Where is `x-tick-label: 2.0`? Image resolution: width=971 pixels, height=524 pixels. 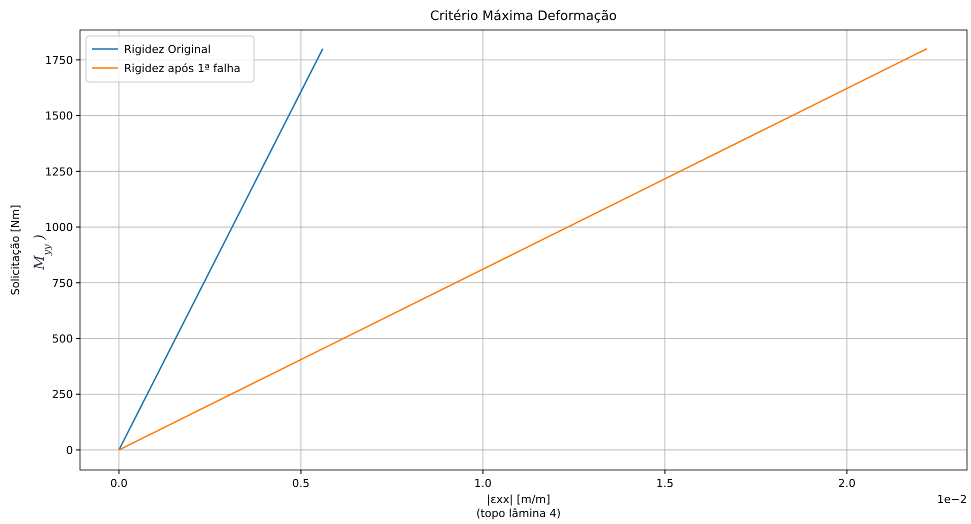
x-tick-label: 2.0 is located at coordinates (847, 483).